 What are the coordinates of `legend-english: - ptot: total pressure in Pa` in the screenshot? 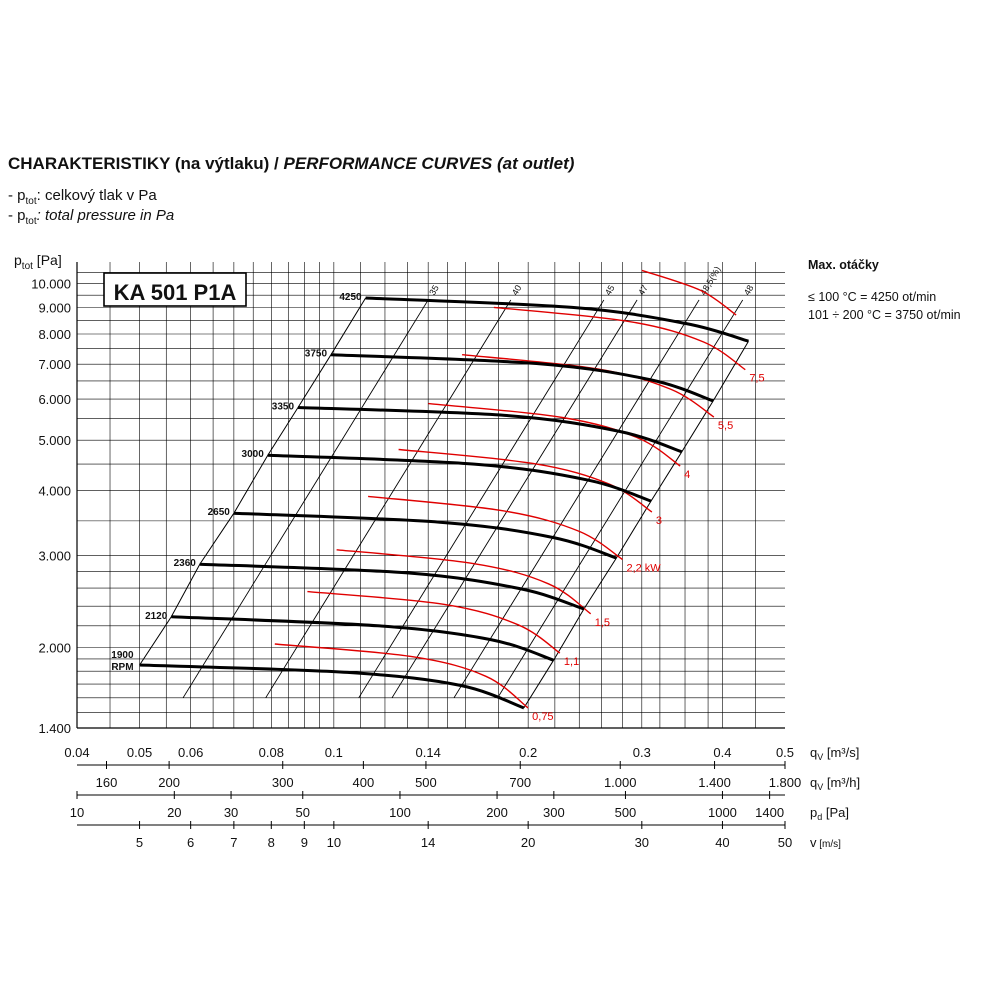 It's located at (91, 217).